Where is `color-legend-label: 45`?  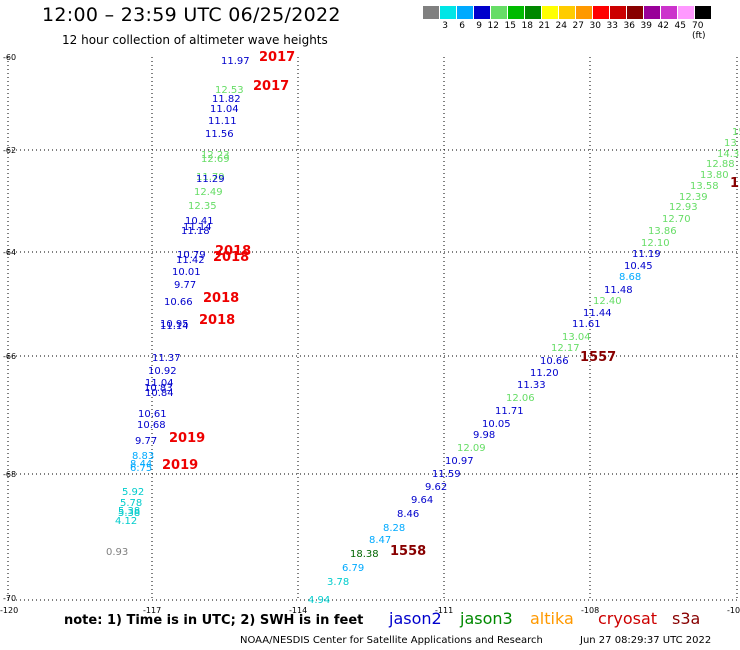 color-legend-label: 45 is located at coordinates (680, 26).